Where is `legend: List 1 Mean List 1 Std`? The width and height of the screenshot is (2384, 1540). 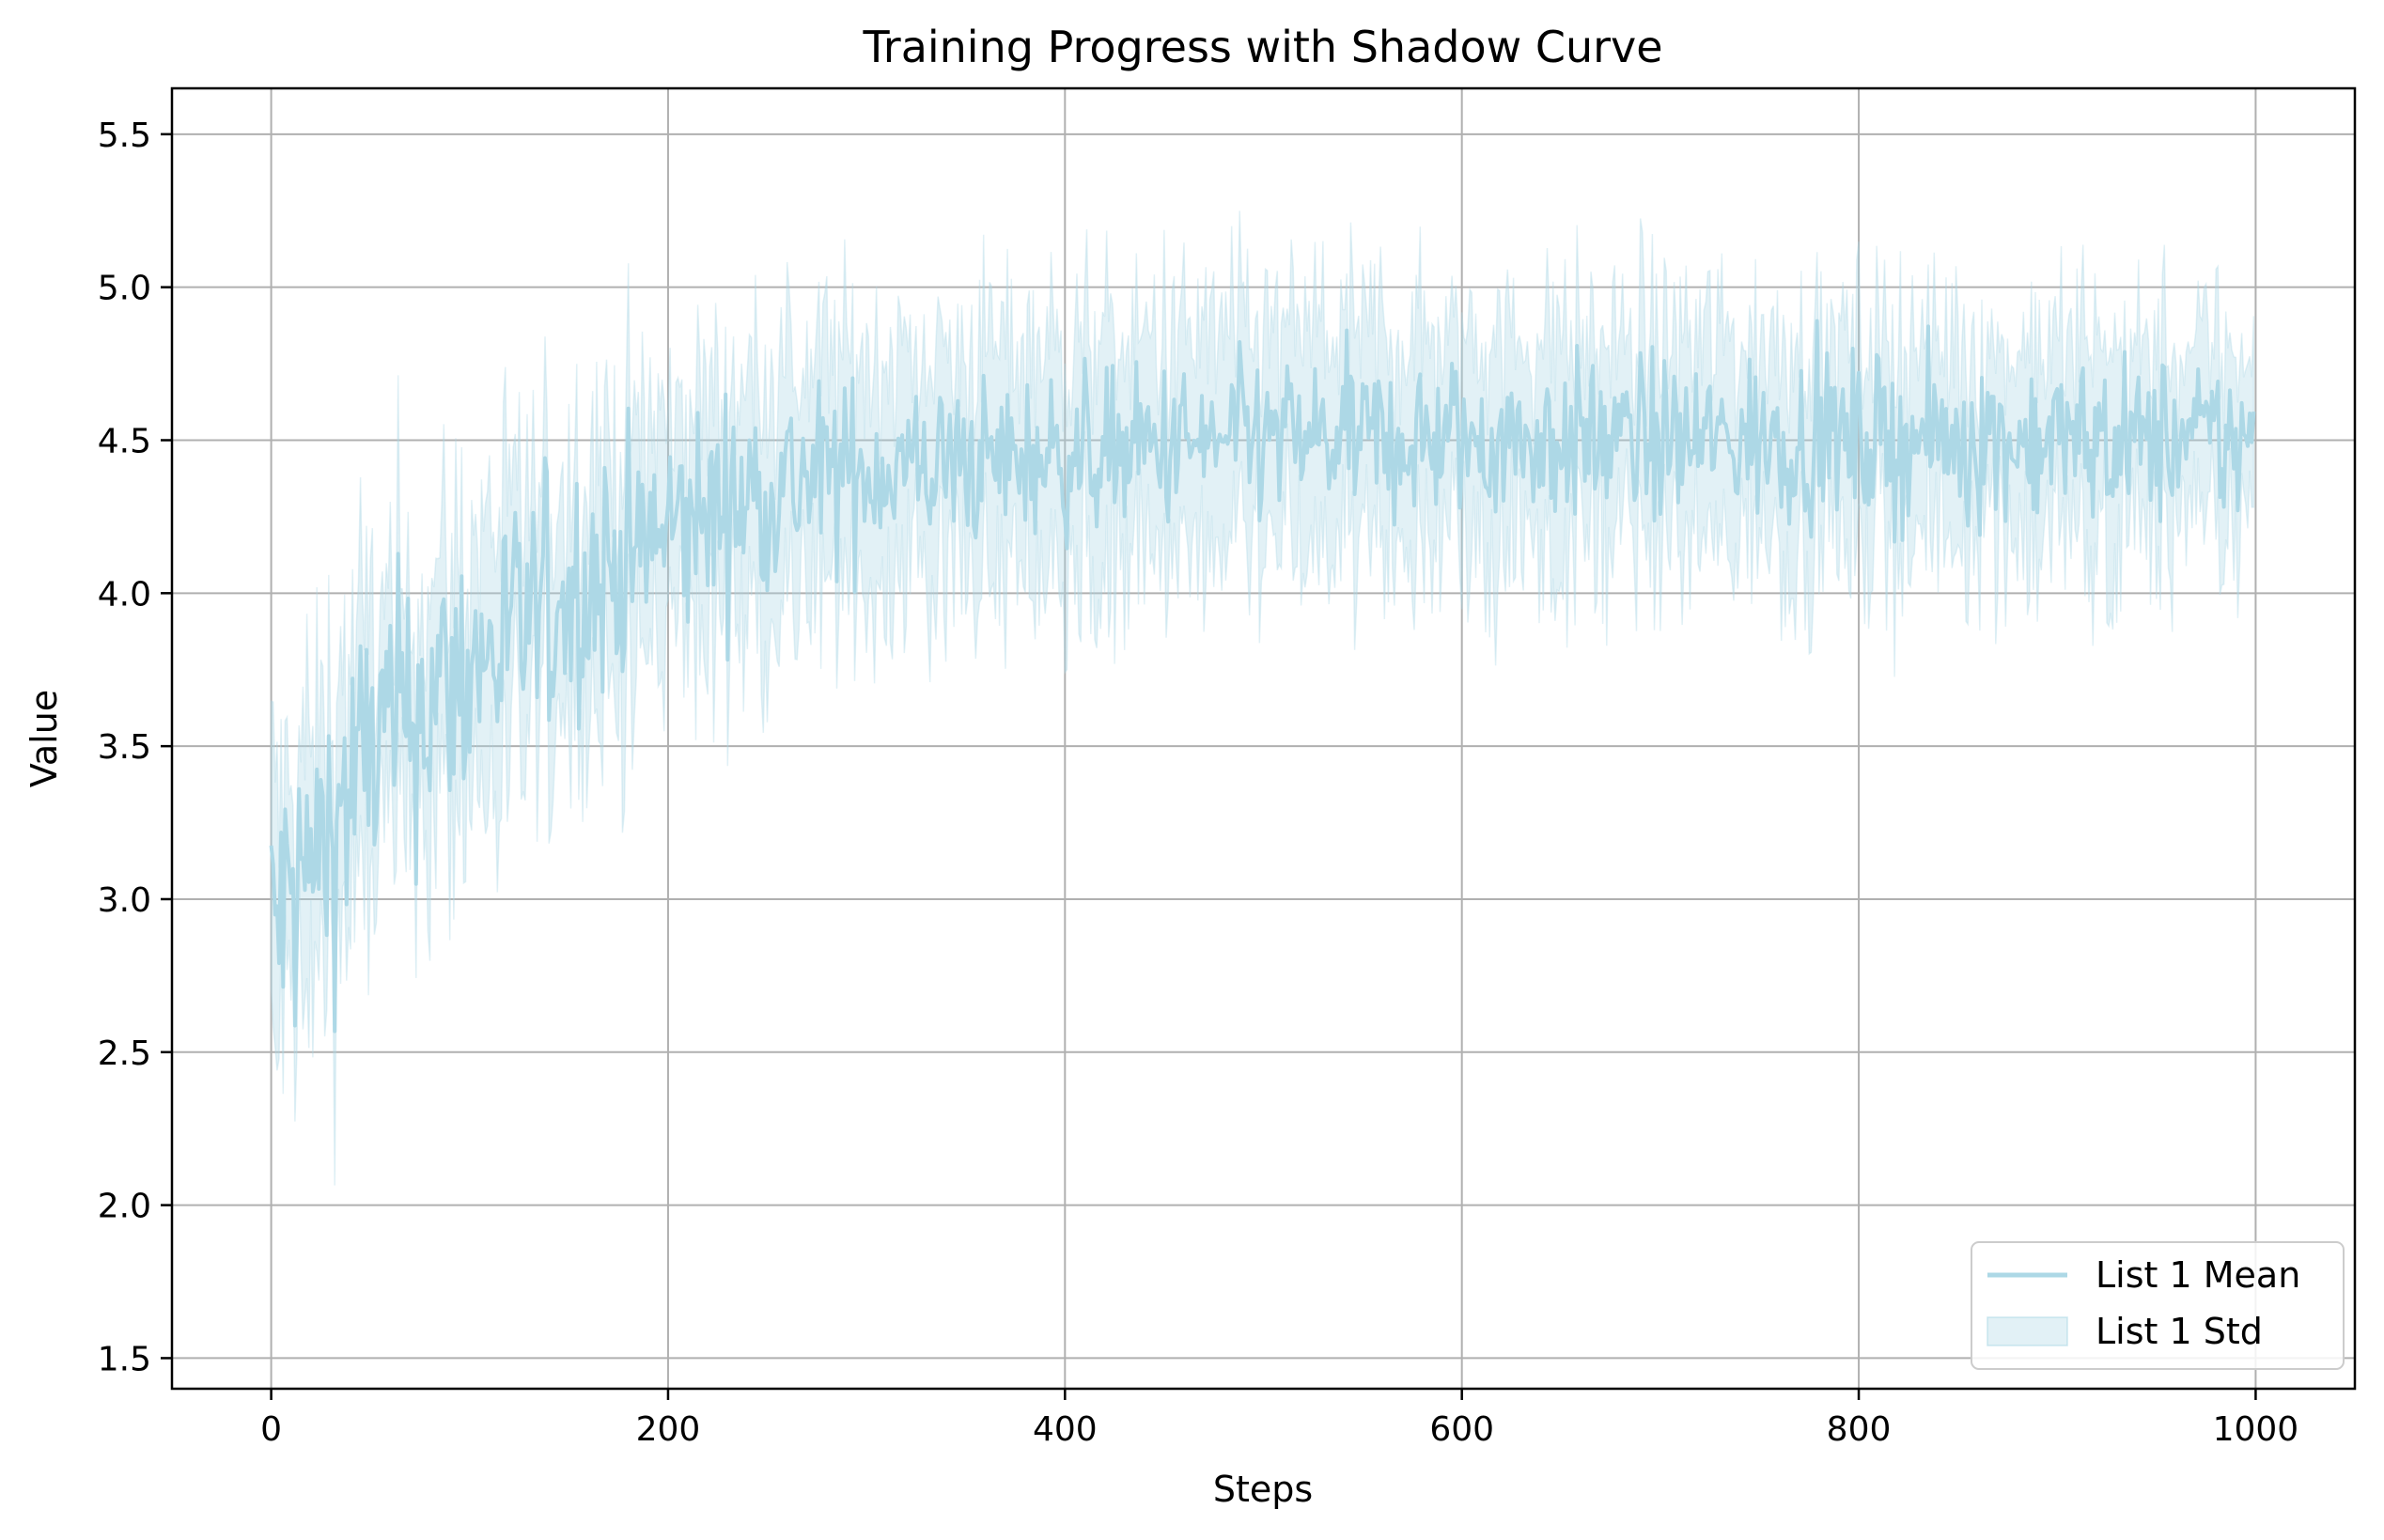 legend: List 1 Mean List 1 Std is located at coordinates (2158, 1305).